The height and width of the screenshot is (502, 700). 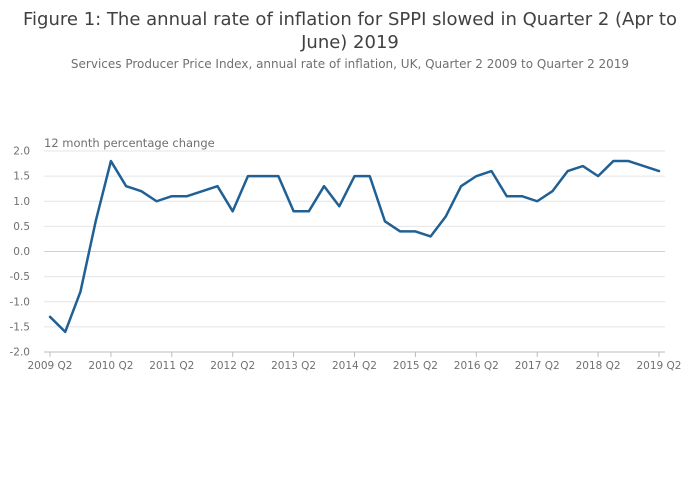 I want to click on y-tick-label: 0.5, so click(x=21, y=227).